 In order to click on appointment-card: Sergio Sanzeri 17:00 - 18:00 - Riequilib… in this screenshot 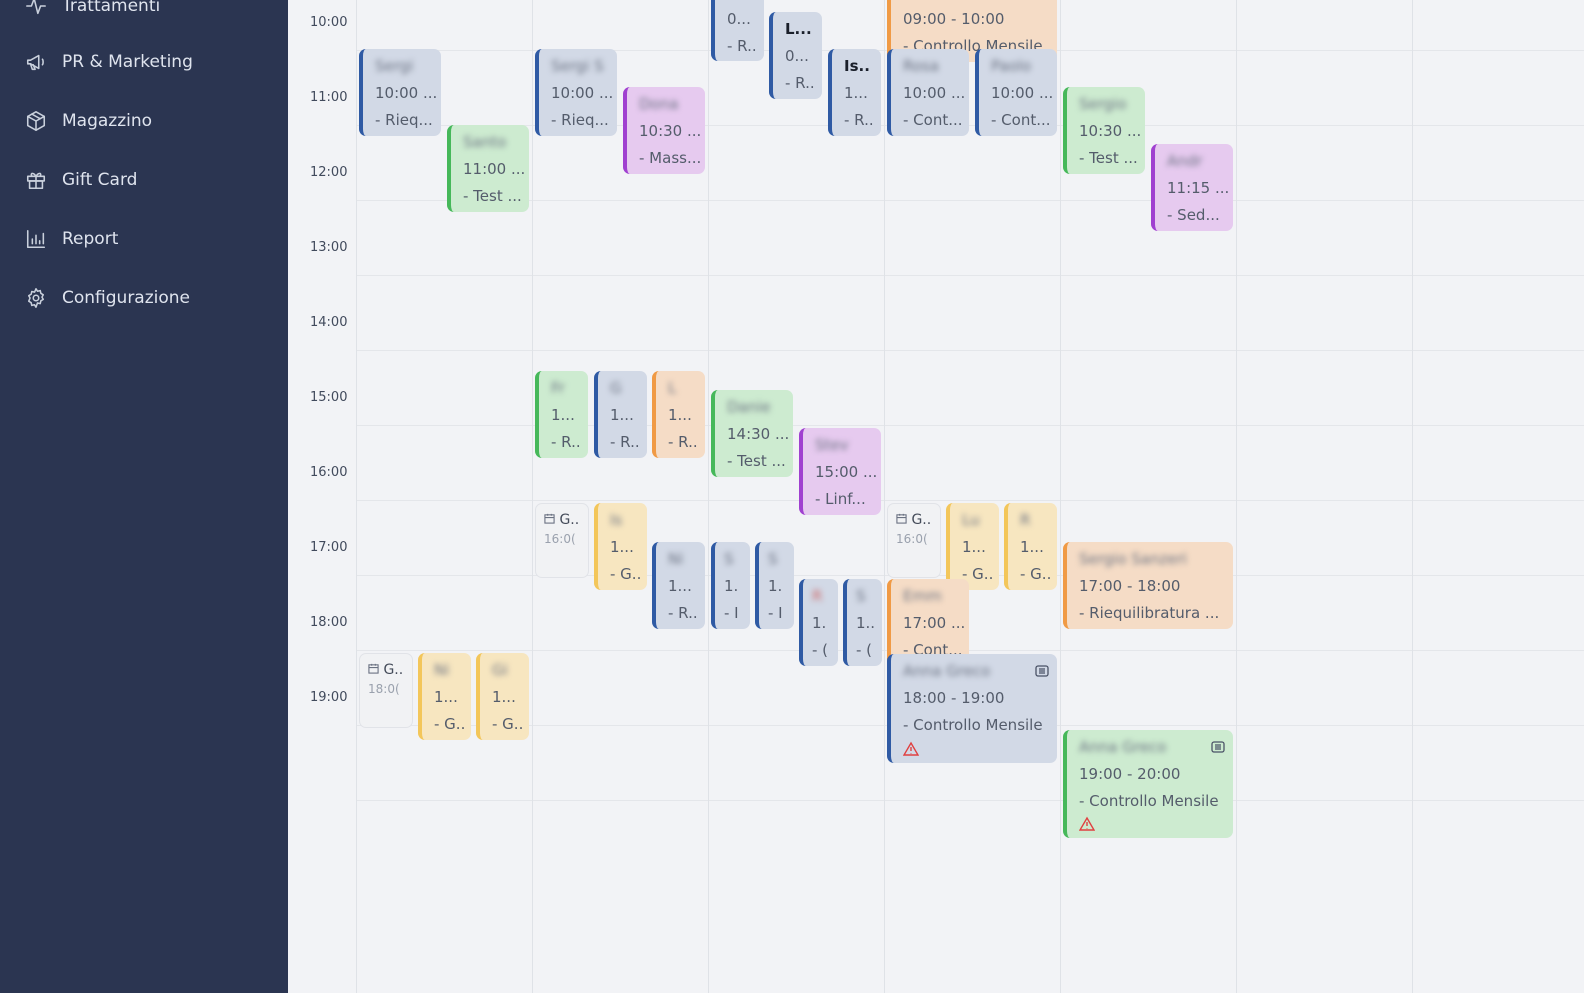, I will do `click(1148, 585)`.